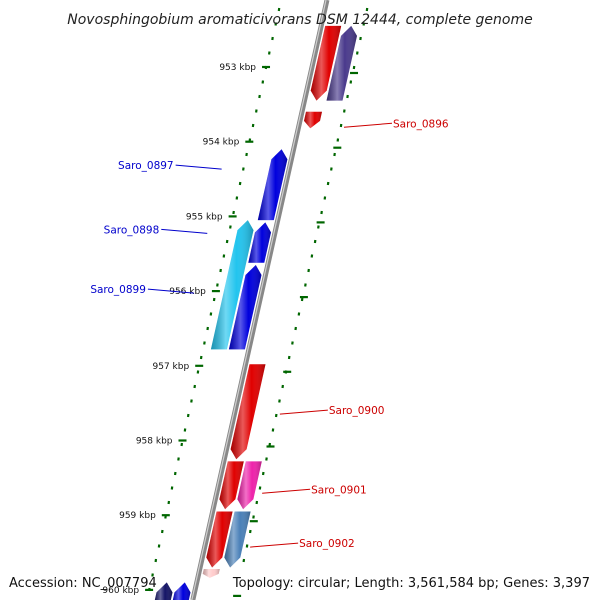 This screenshot has height=600, width=600. Describe the element at coordinates (421, 124) in the screenshot. I see `gene-label: Saro_0896` at that location.